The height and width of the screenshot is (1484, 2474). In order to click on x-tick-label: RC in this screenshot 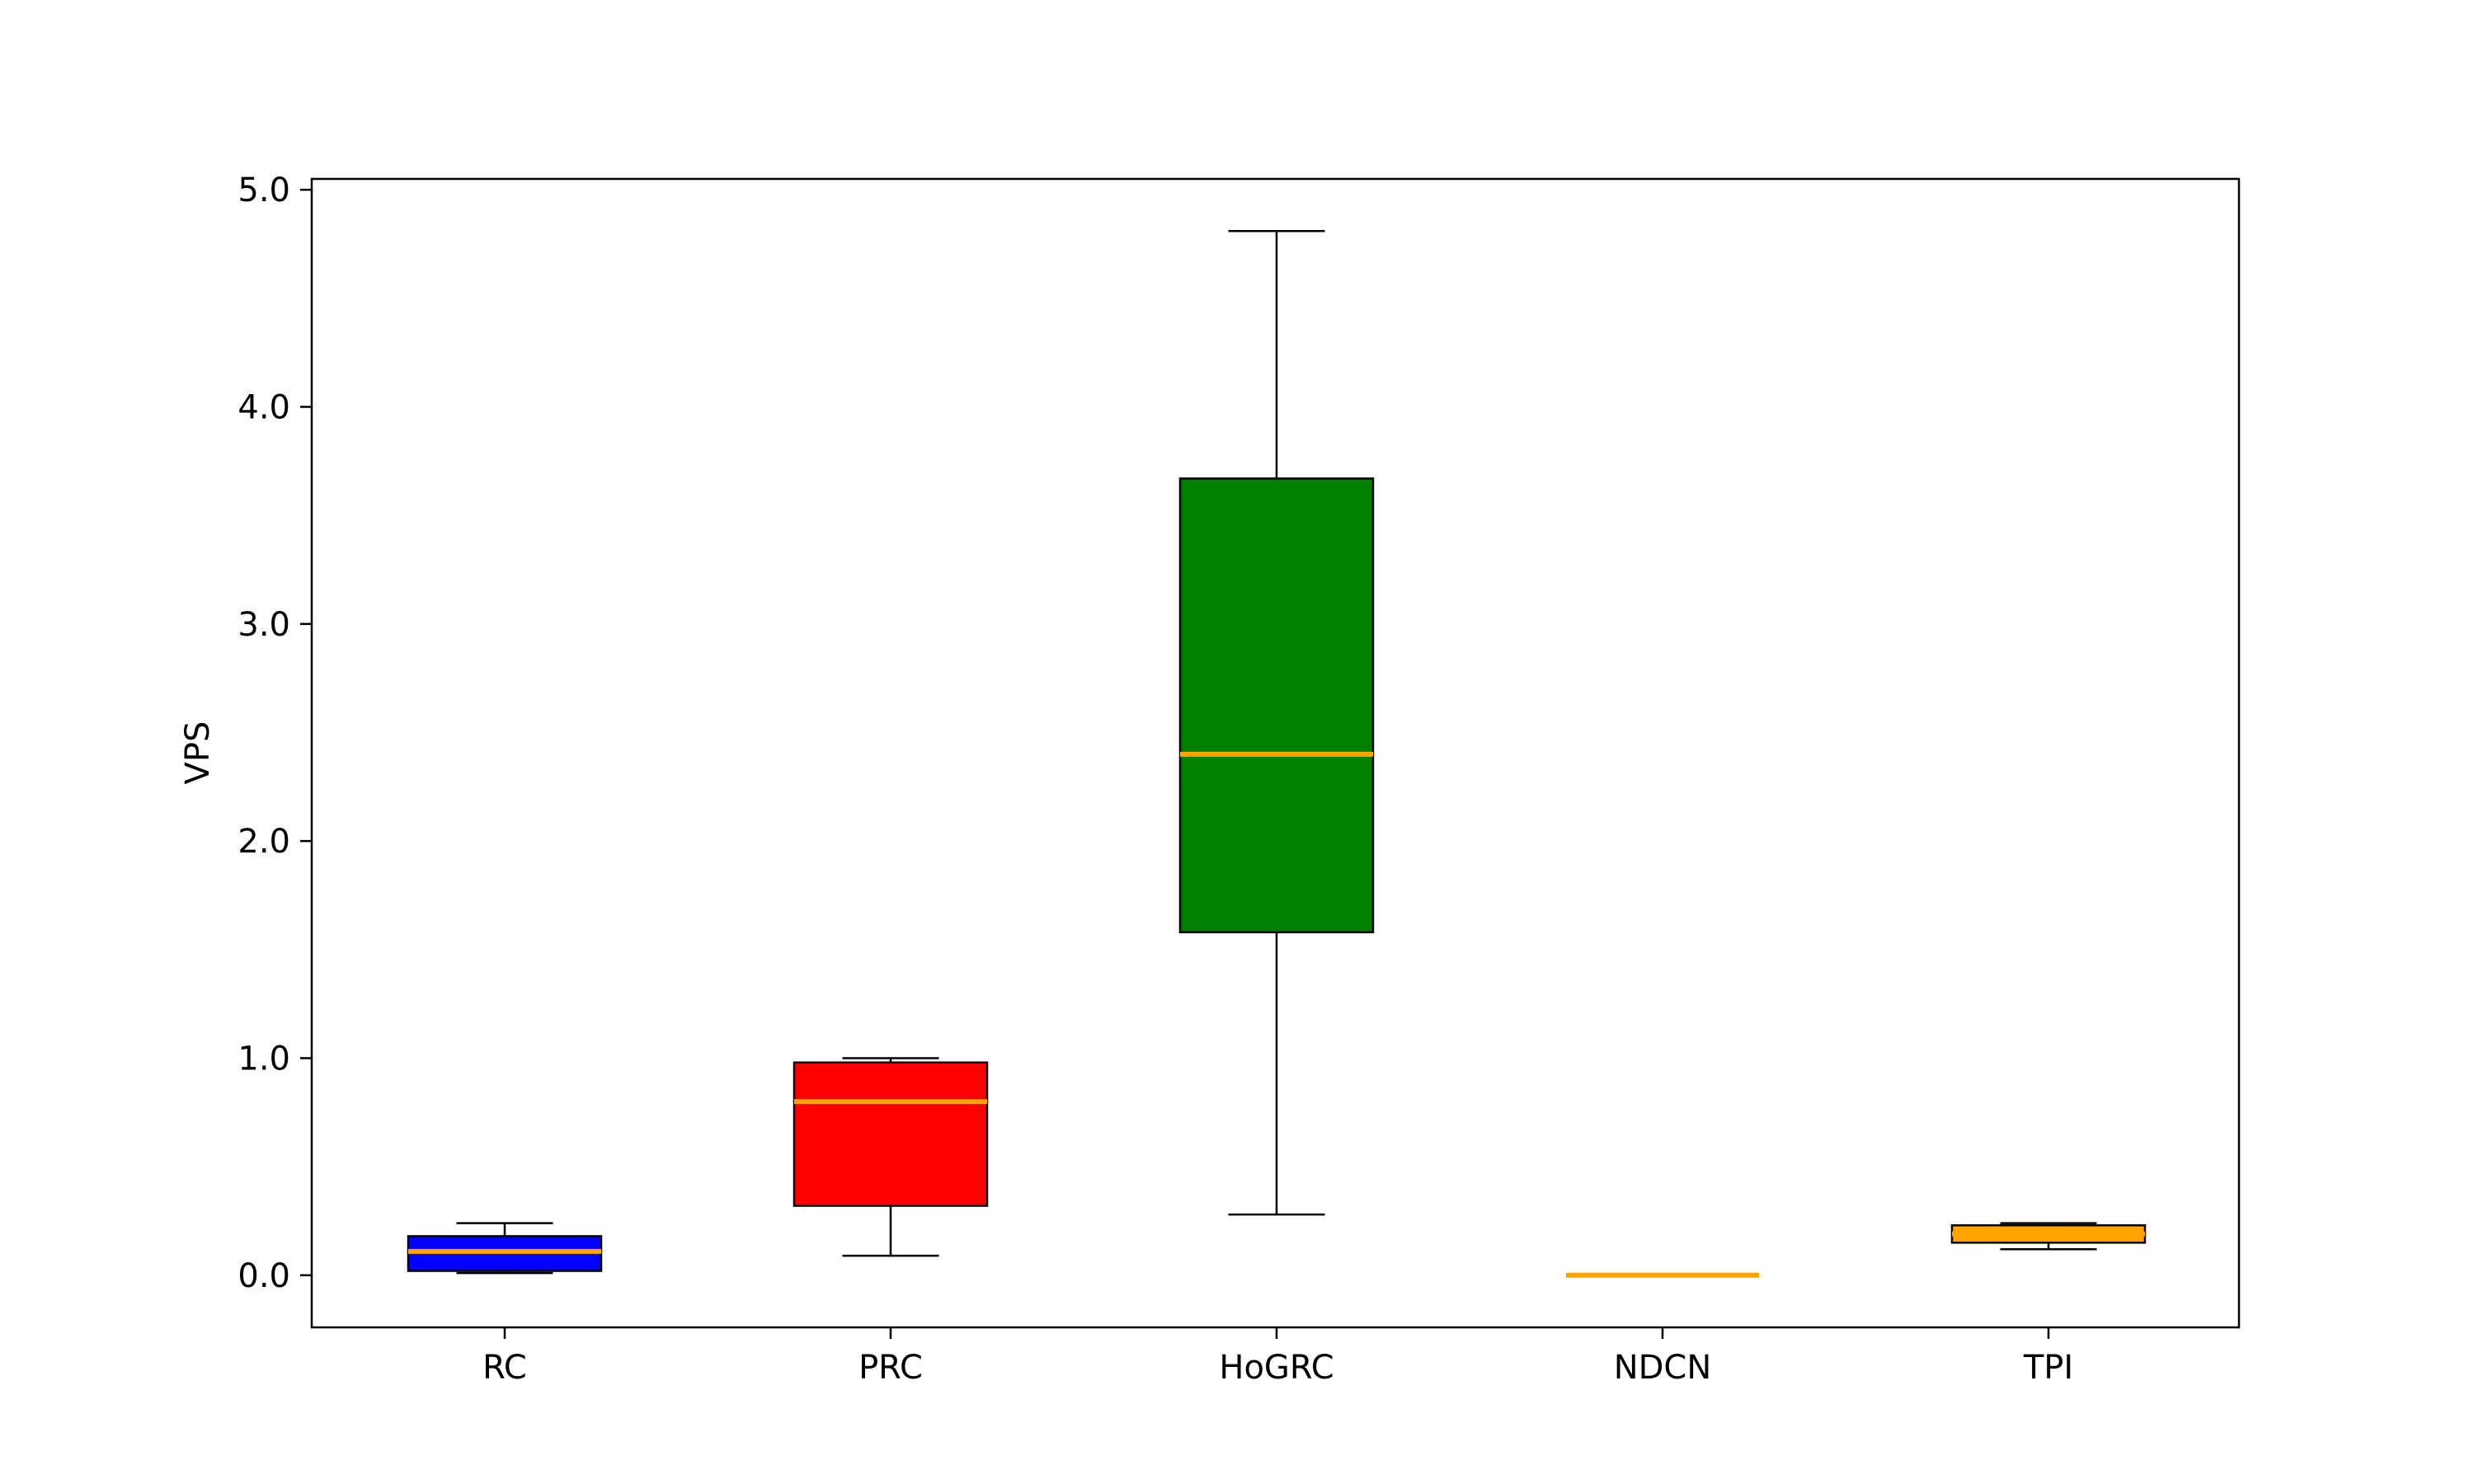, I will do `click(504, 1368)`.